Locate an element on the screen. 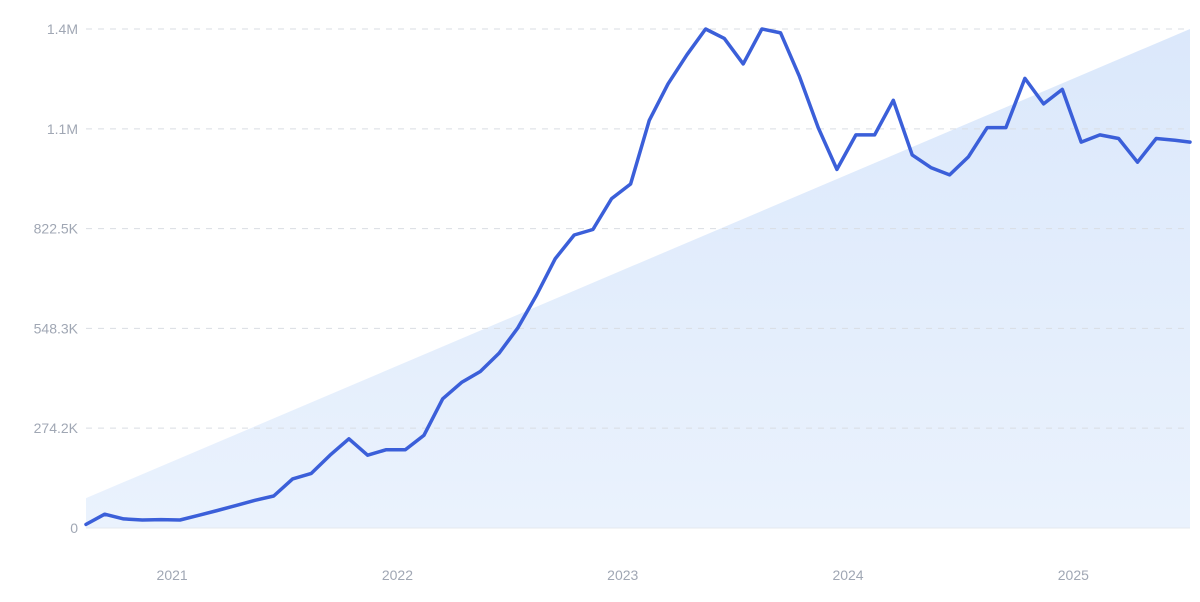 The height and width of the screenshot is (602, 1200). y-tick-label: 548.3K is located at coordinates (56, 328).